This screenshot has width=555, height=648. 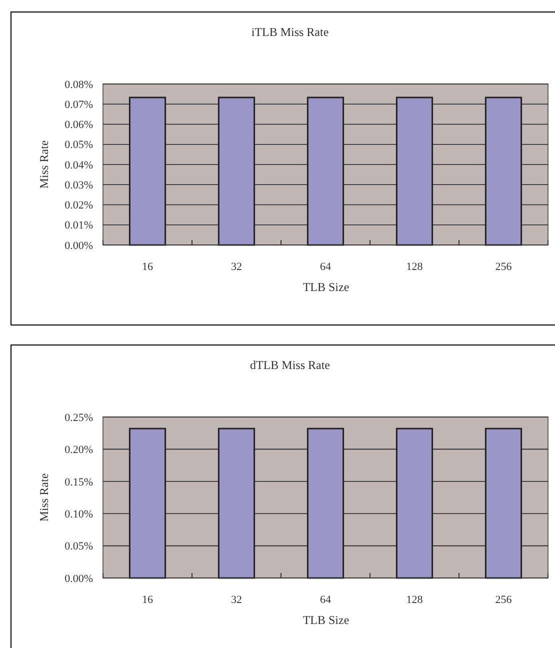 I want to click on y-tick-label: 0.08%, so click(x=78, y=84).